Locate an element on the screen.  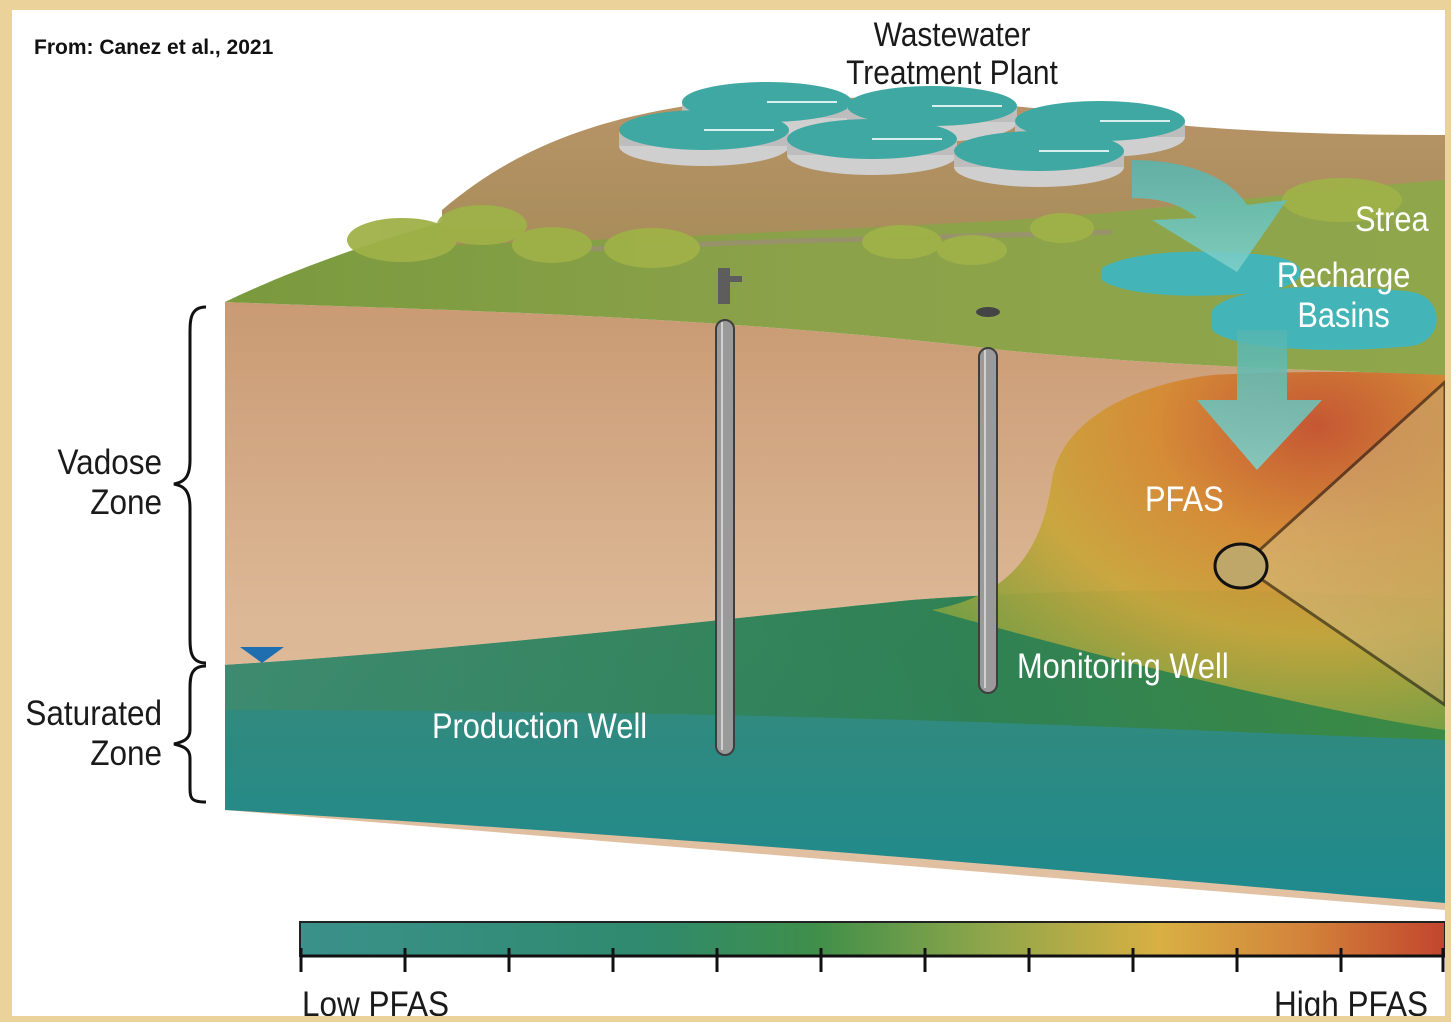
pfas-legend is located at coordinates (872, 946).